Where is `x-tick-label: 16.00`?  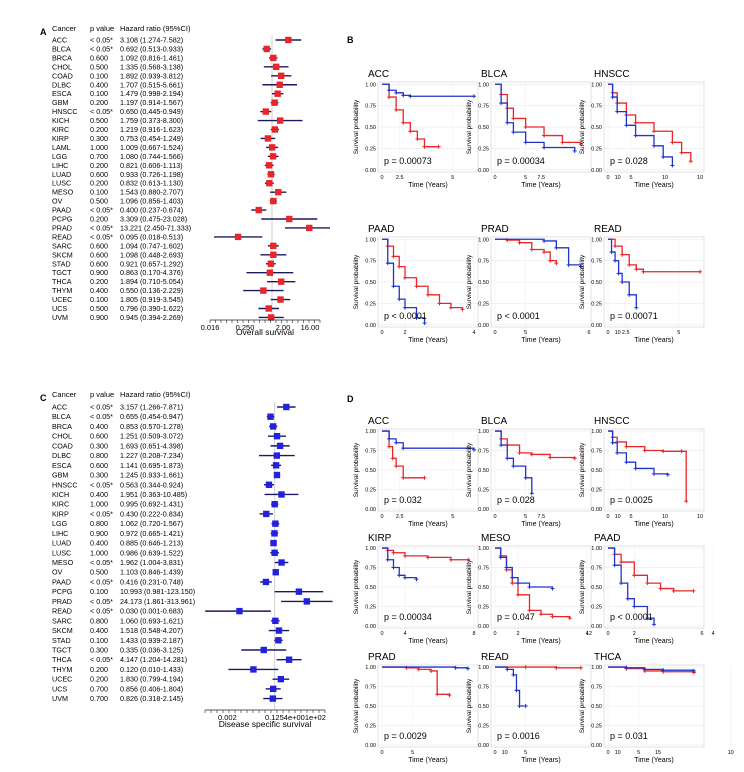 x-tick-label: 16.00 is located at coordinates (310, 327).